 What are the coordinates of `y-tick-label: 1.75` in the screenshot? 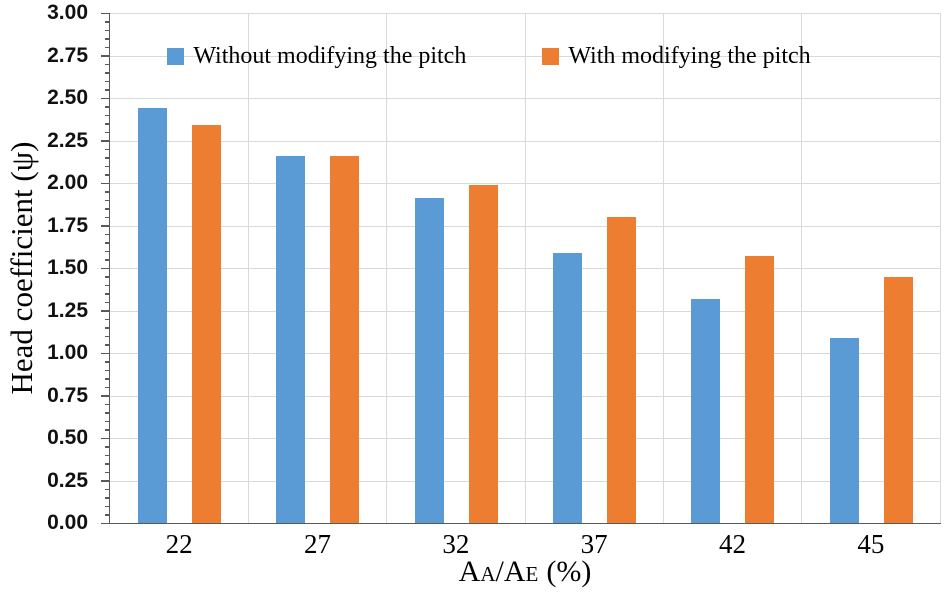 It's located at (67, 225).